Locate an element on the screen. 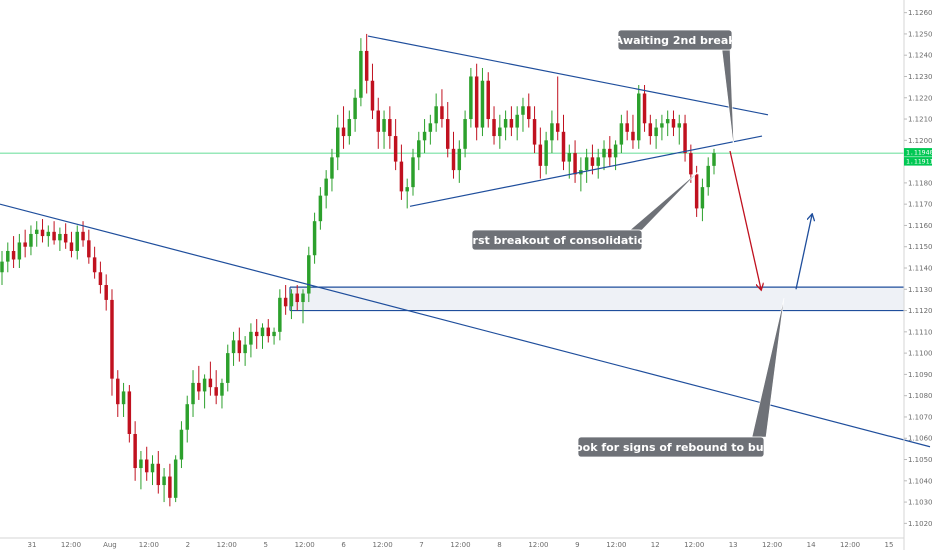 The height and width of the screenshot is (550, 932). x-tick-label: 31 is located at coordinates (32, 545).